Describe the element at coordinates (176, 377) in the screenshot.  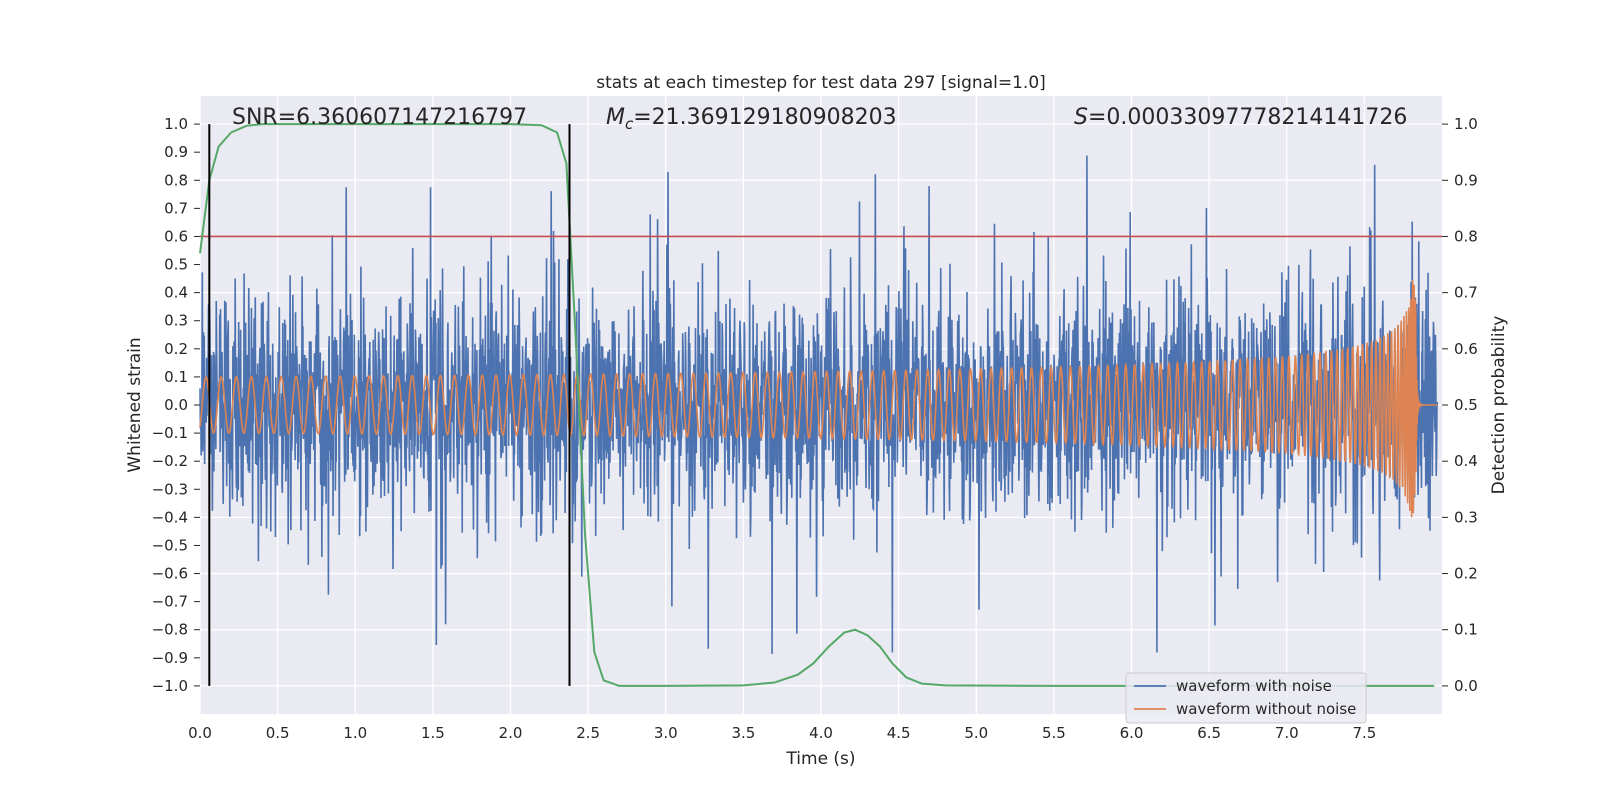
I see `y-tick-label: 0.1` at that location.